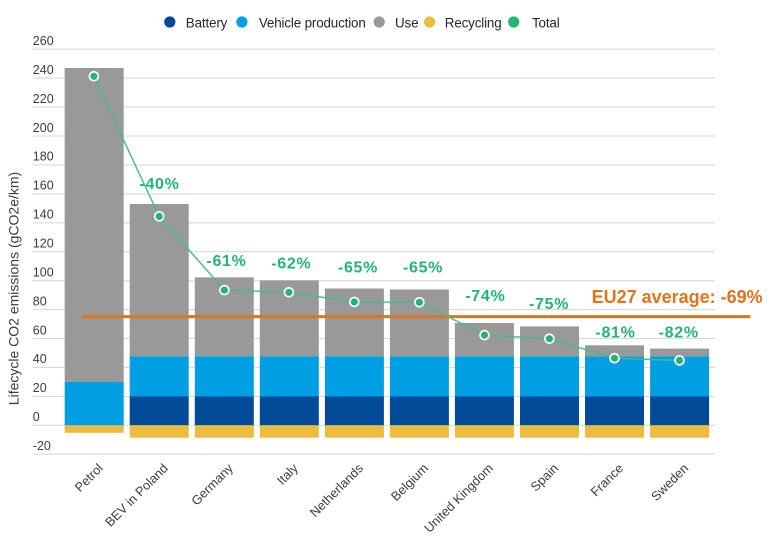 This screenshot has height=544, width=774. What do you see at coordinates (473, 22) in the screenshot?
I see `svg-text: Recycling` at bounding box center [473, 22].